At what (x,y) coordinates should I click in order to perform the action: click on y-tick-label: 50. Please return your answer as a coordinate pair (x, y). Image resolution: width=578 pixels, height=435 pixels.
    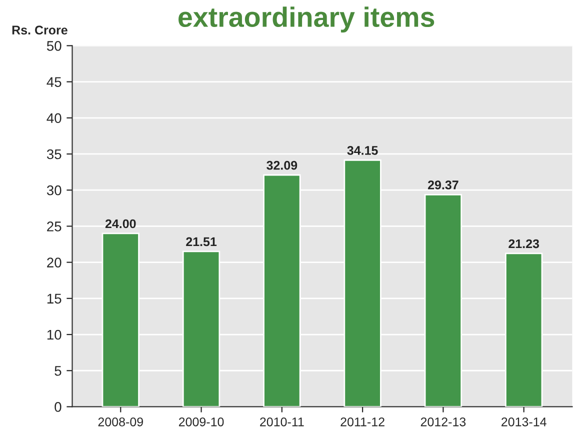
    Looking at the image, I should click on (54, 46).